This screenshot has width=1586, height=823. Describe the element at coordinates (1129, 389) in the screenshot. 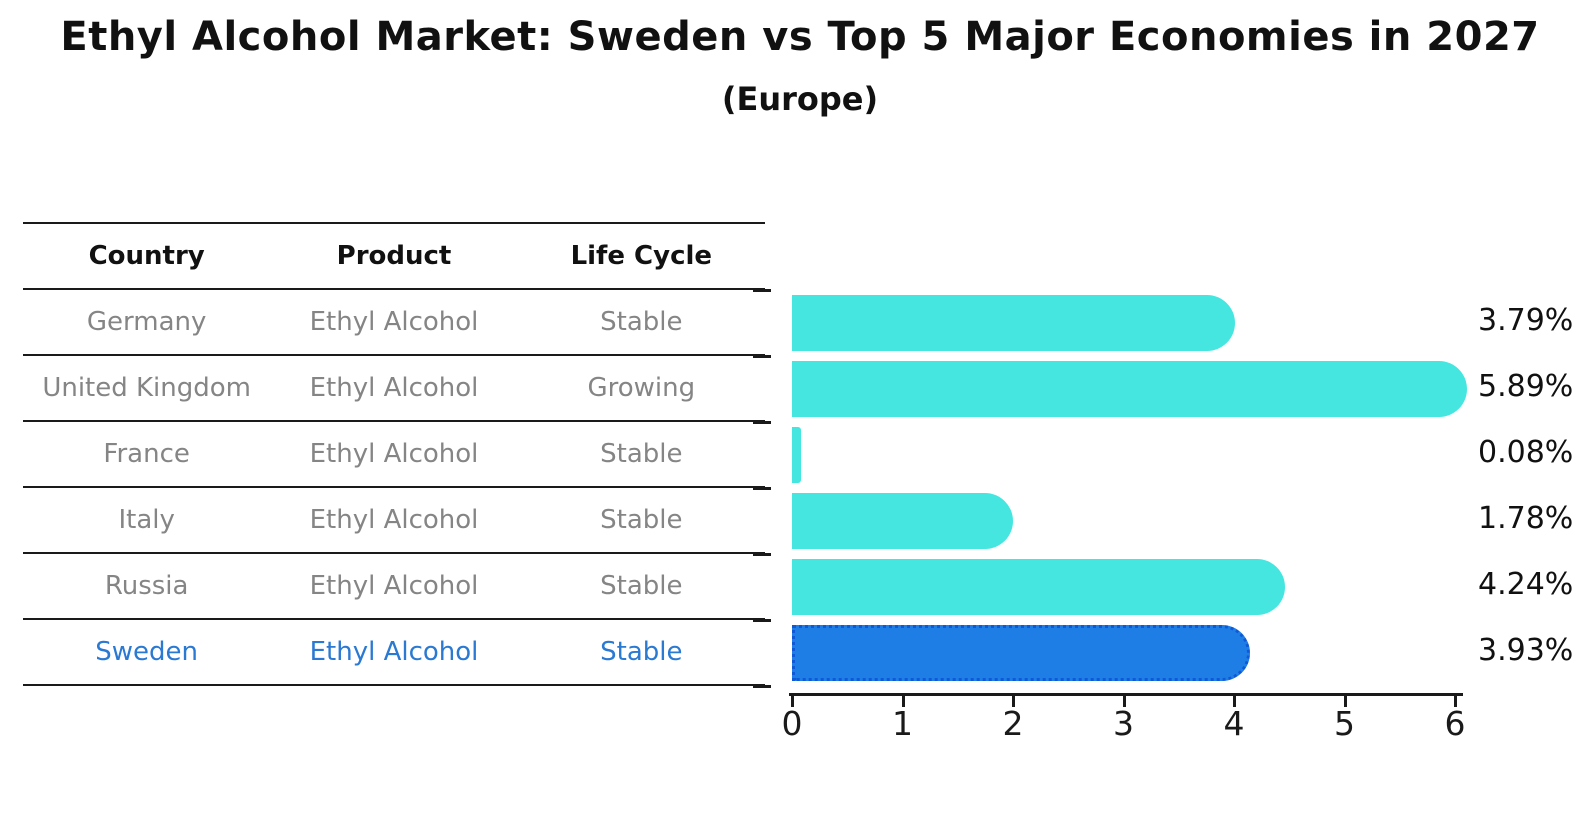

I see `bar-united-kingdom` at that location.